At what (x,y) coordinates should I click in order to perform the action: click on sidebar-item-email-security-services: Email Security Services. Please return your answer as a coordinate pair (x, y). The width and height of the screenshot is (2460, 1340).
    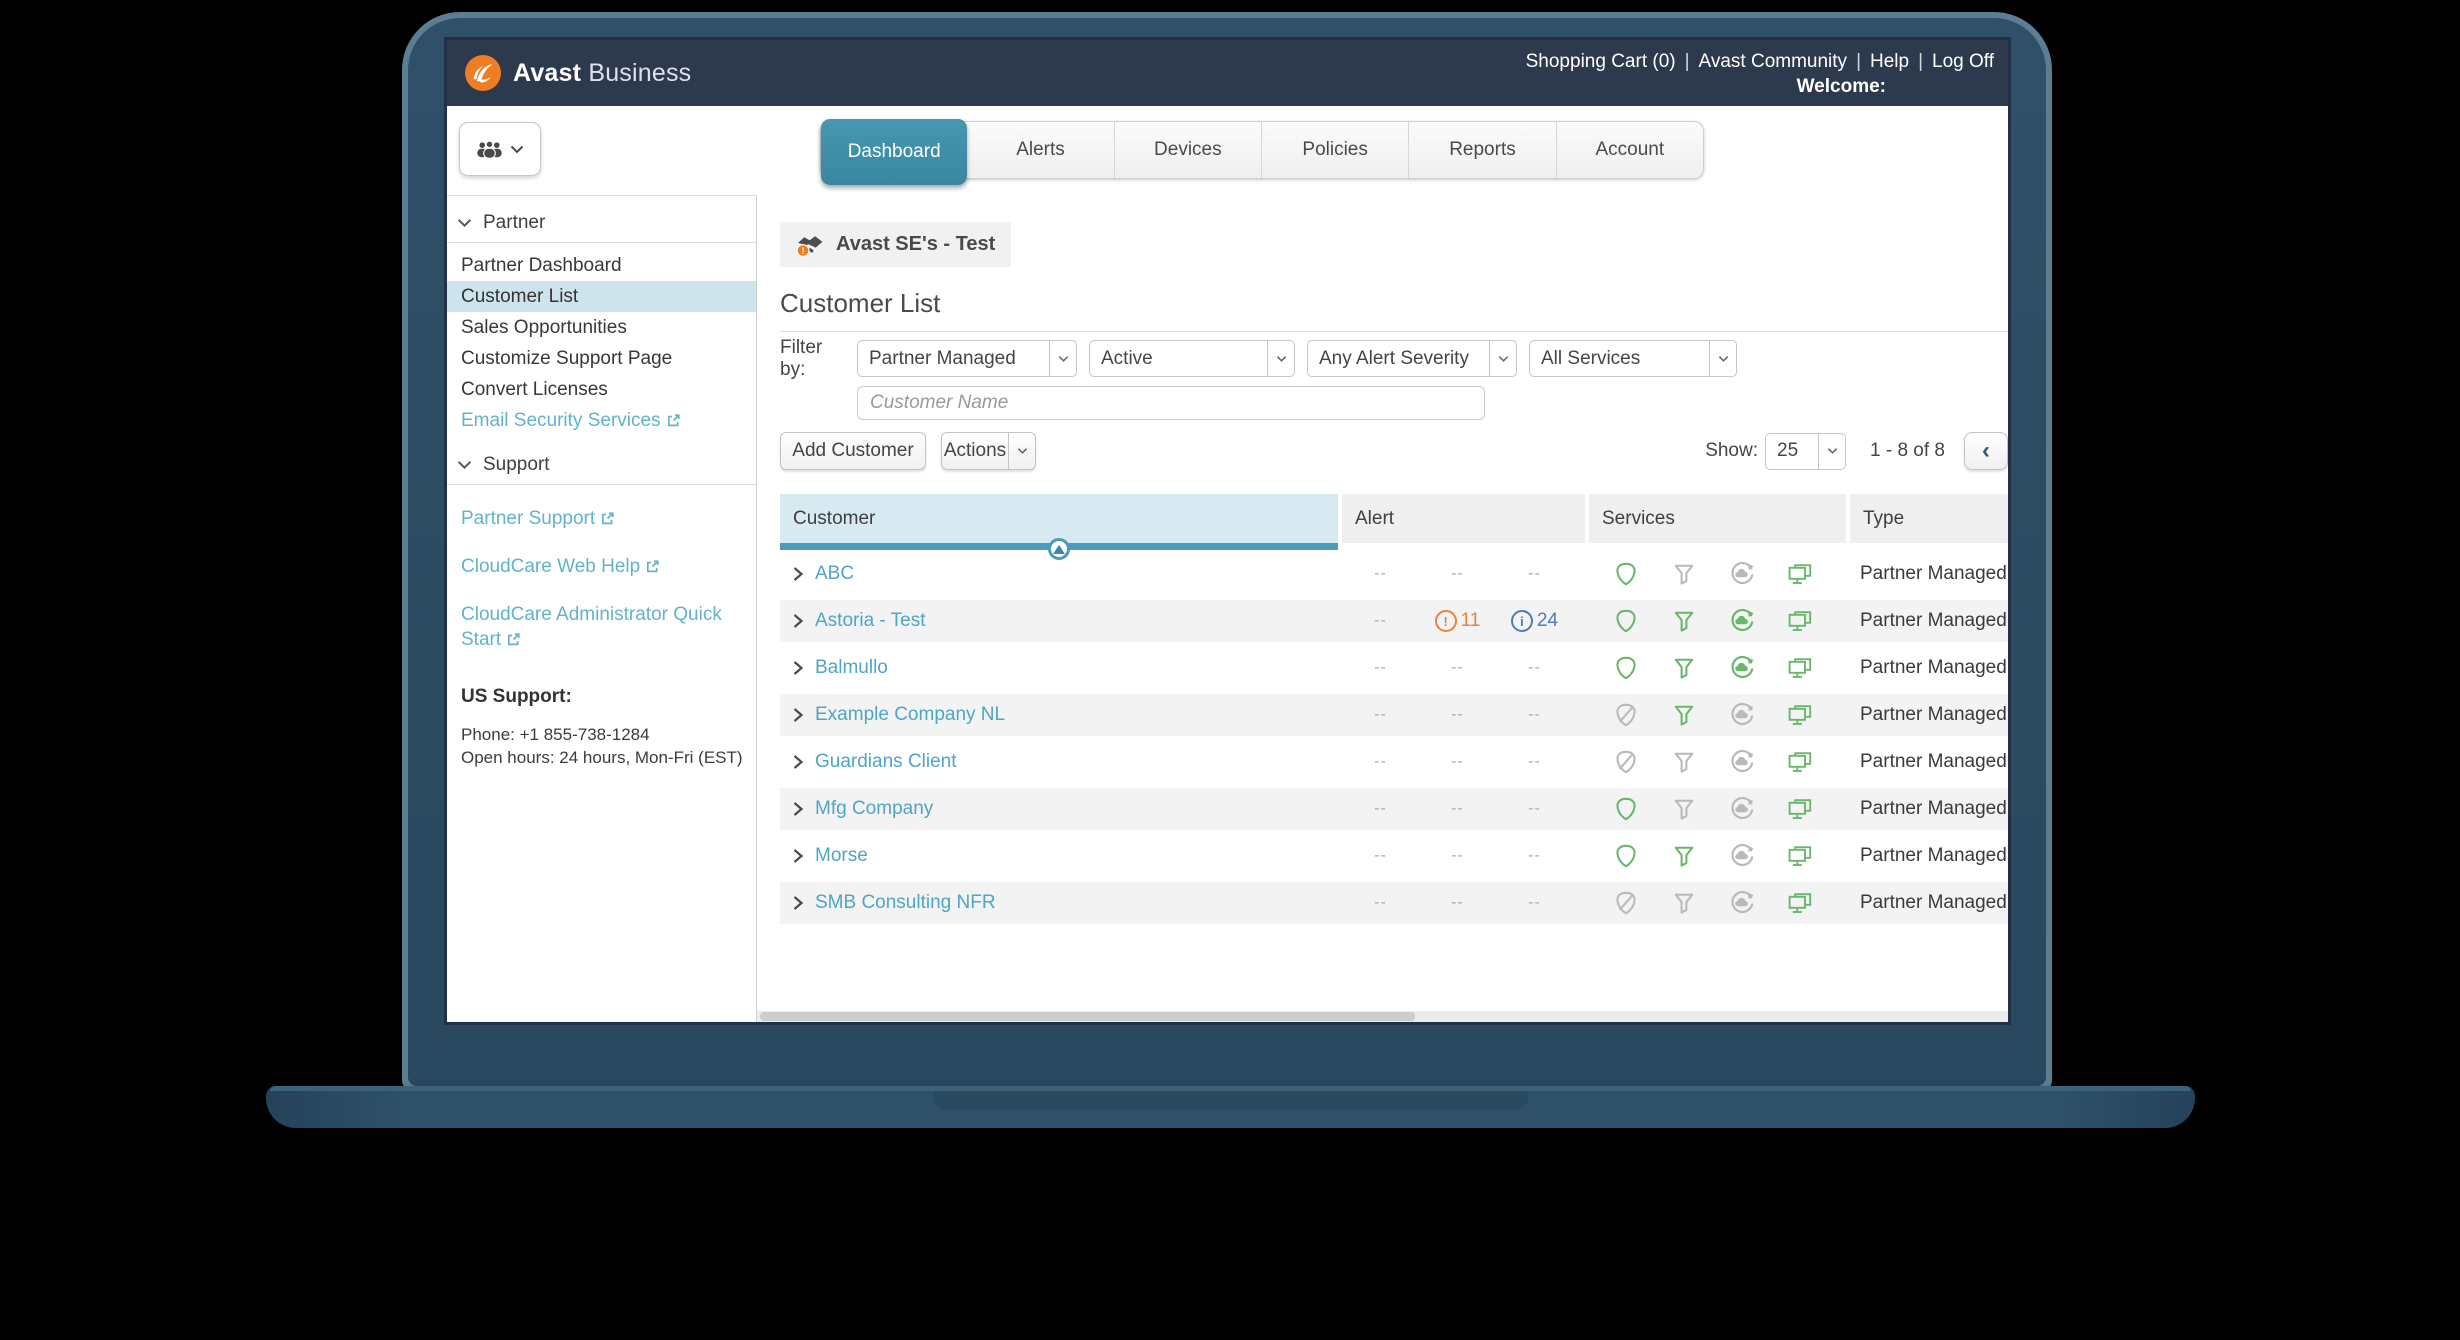
    Looking at the image, I should click on (601, 420).